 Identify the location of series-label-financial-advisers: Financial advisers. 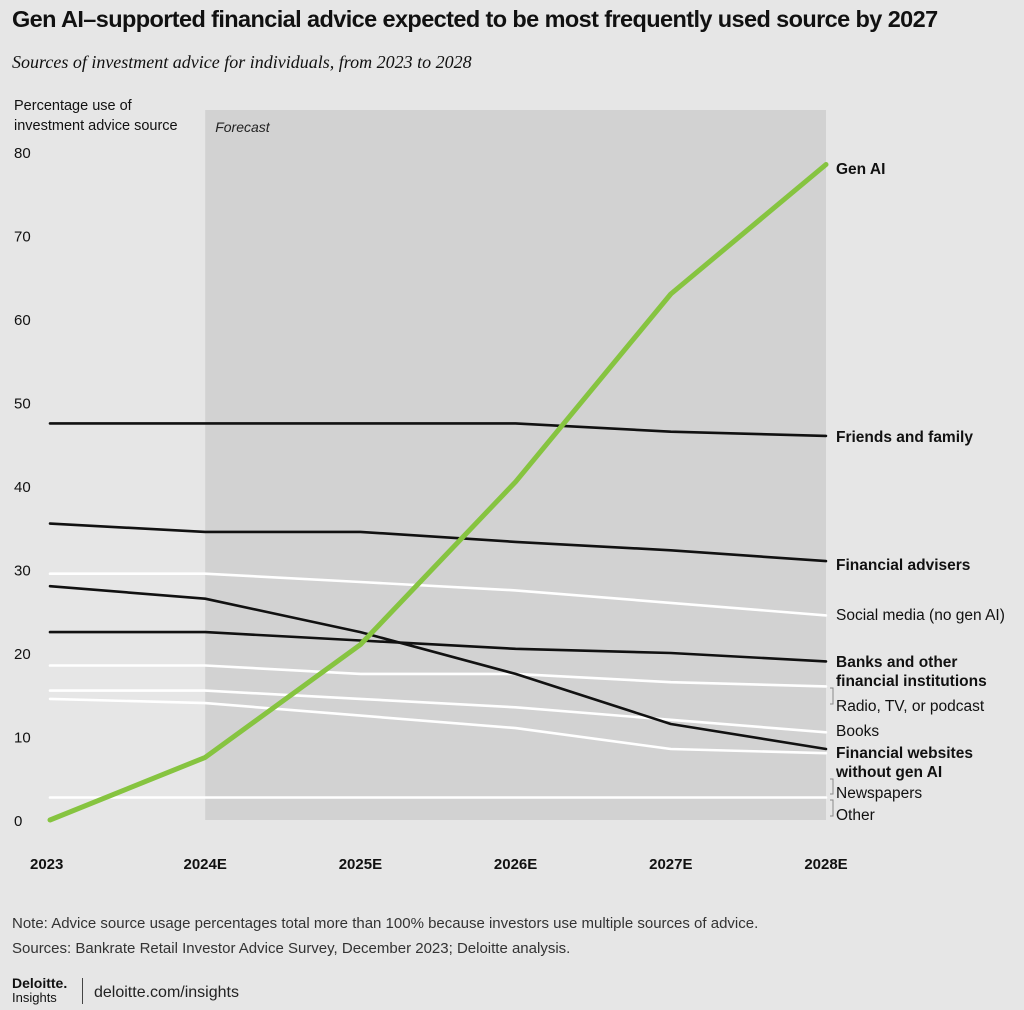
(903, 565).